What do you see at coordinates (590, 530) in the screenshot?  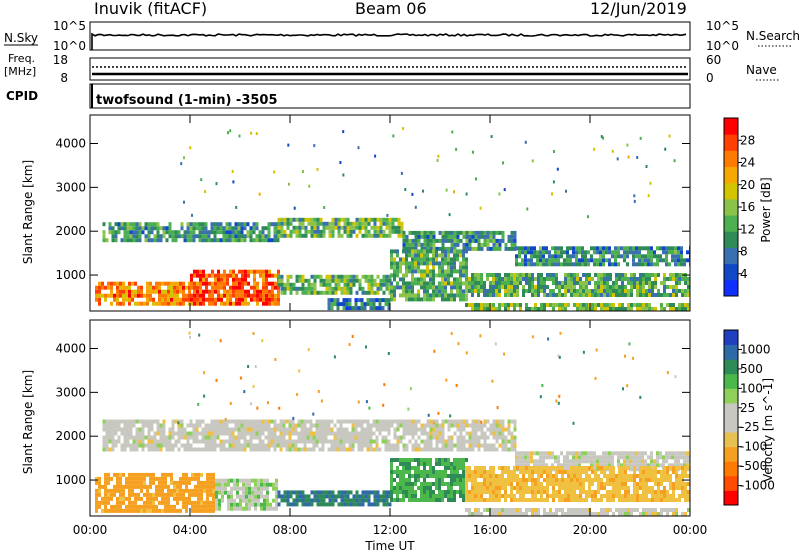 I see `x-tick-label: 20:00` at bounding box center [590, 530].